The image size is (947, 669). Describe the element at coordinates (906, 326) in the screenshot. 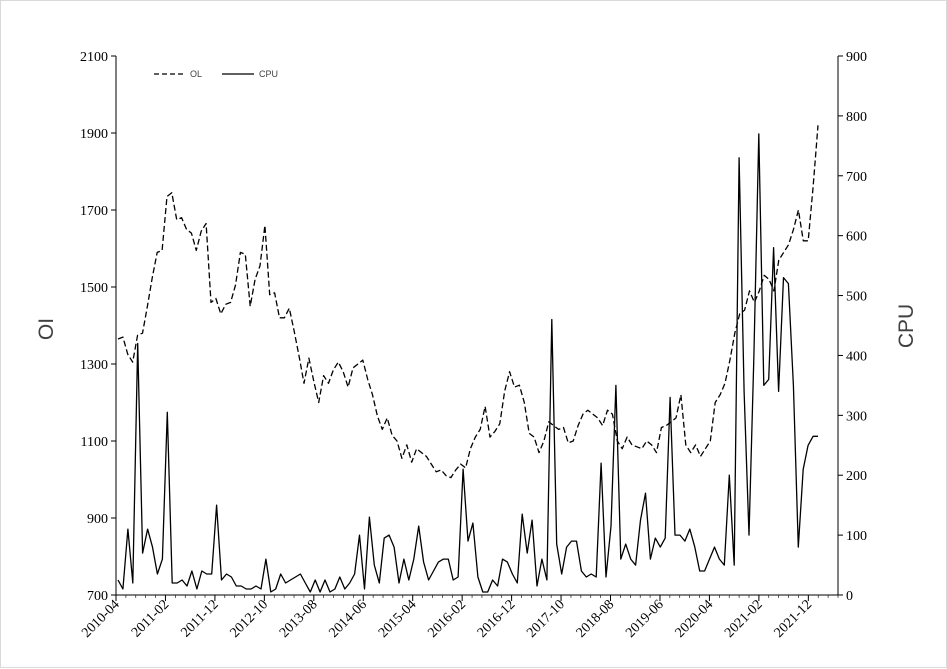

I see `y-axis-right-title: CPU` at that location.